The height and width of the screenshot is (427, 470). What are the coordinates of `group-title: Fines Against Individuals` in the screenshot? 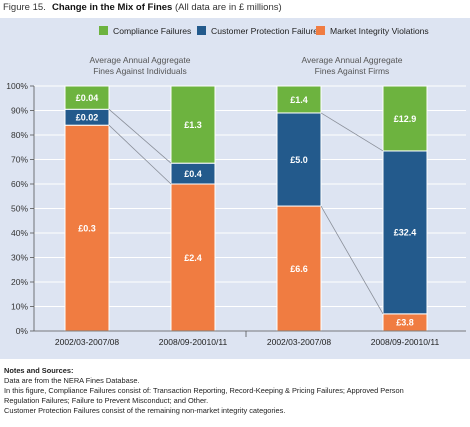 It's located at (140, 71).